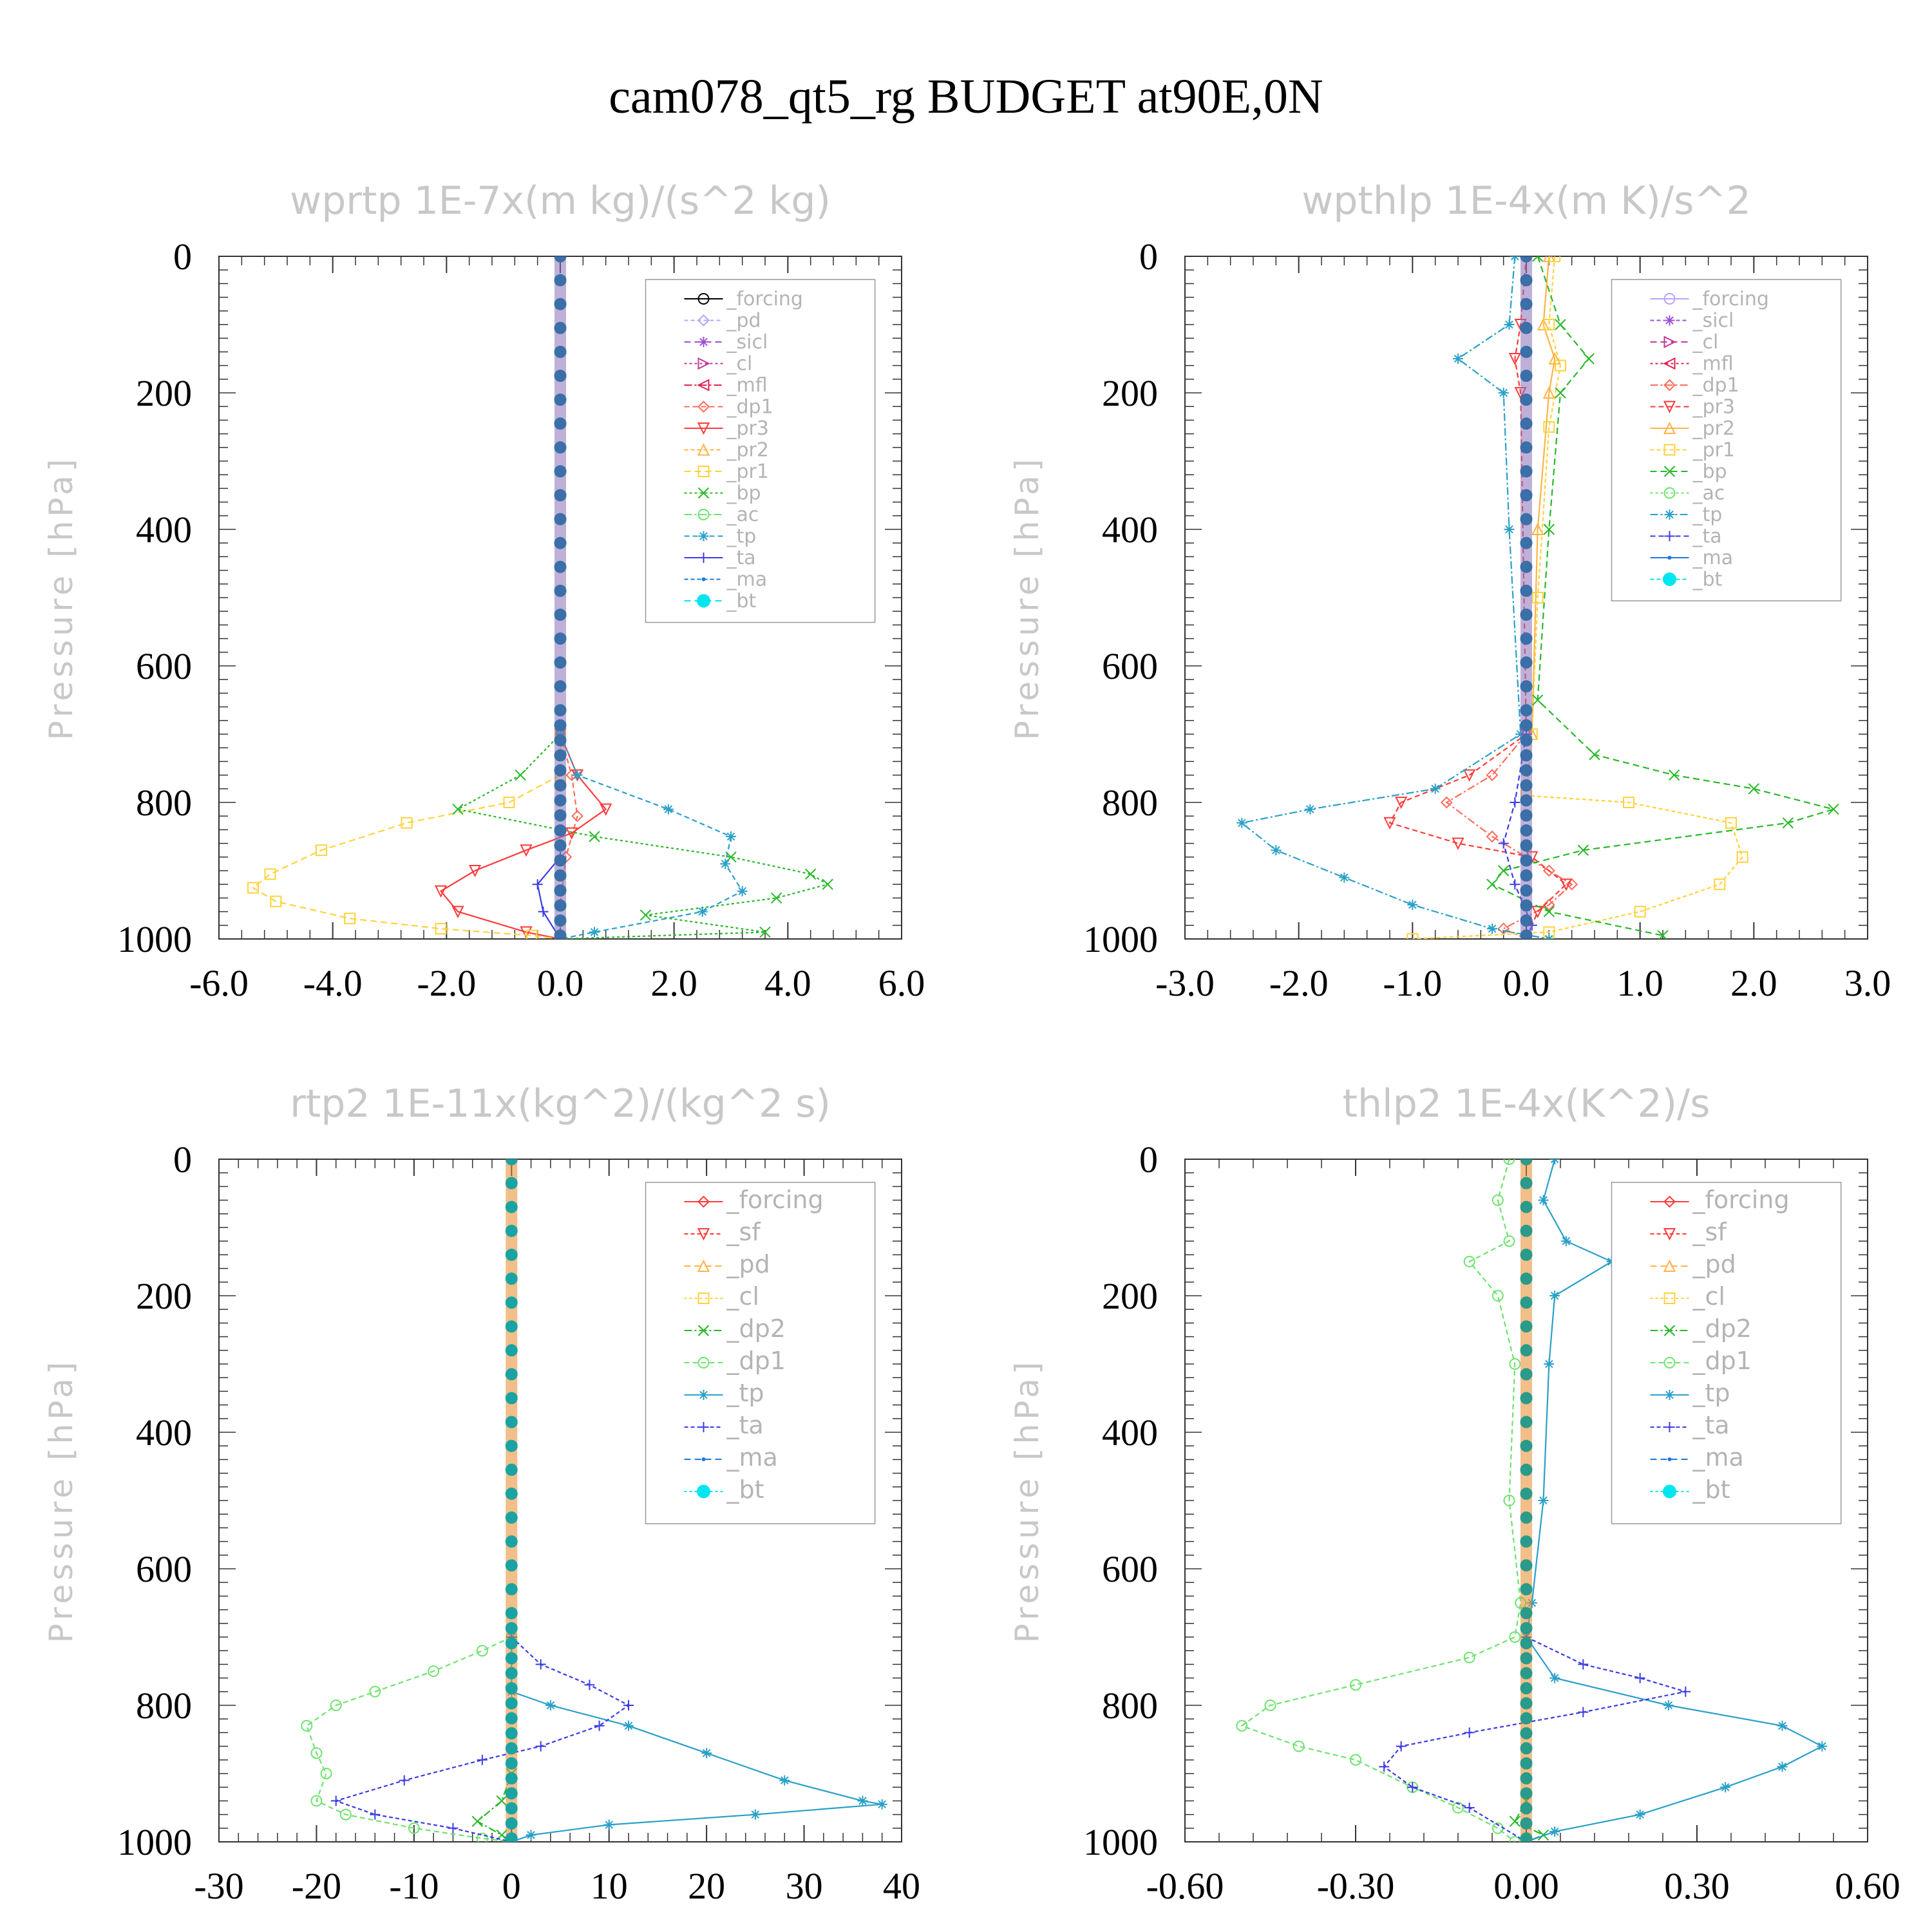 Image resolution: width=1932 pixels, height=1932 pixels. What do you see at coordinates (1697, 1457) in the screenshot?
I see `legend-item-ma: _ma` at bounding box center [1697, 1457].